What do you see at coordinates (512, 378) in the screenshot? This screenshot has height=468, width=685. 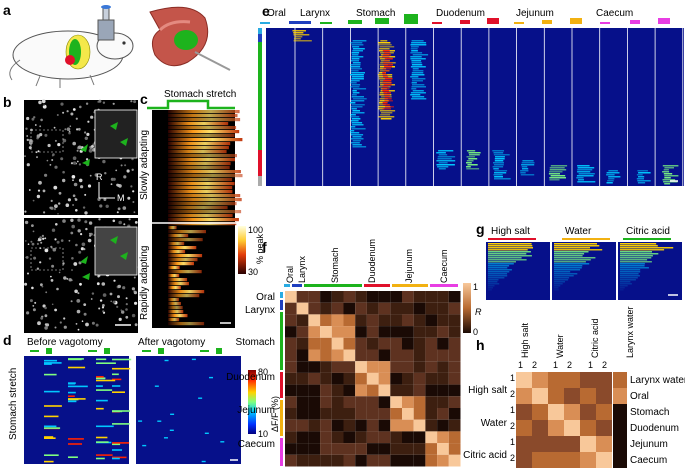 I see `trial-number: 1` at bounding box center [512, 378].